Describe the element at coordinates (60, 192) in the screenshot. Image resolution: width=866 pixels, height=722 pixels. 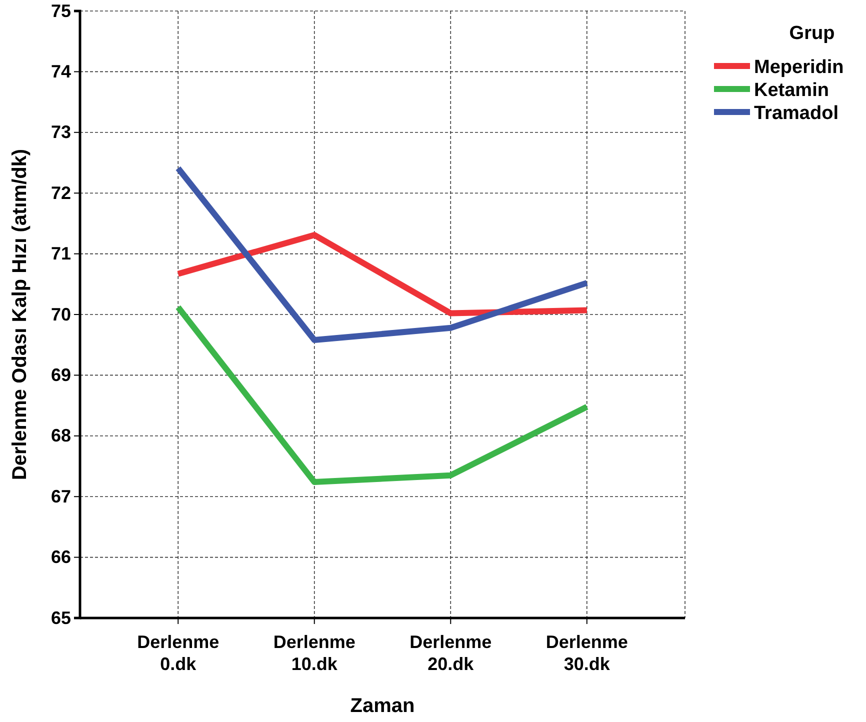
I see `y-tick-label: 72` at that location.